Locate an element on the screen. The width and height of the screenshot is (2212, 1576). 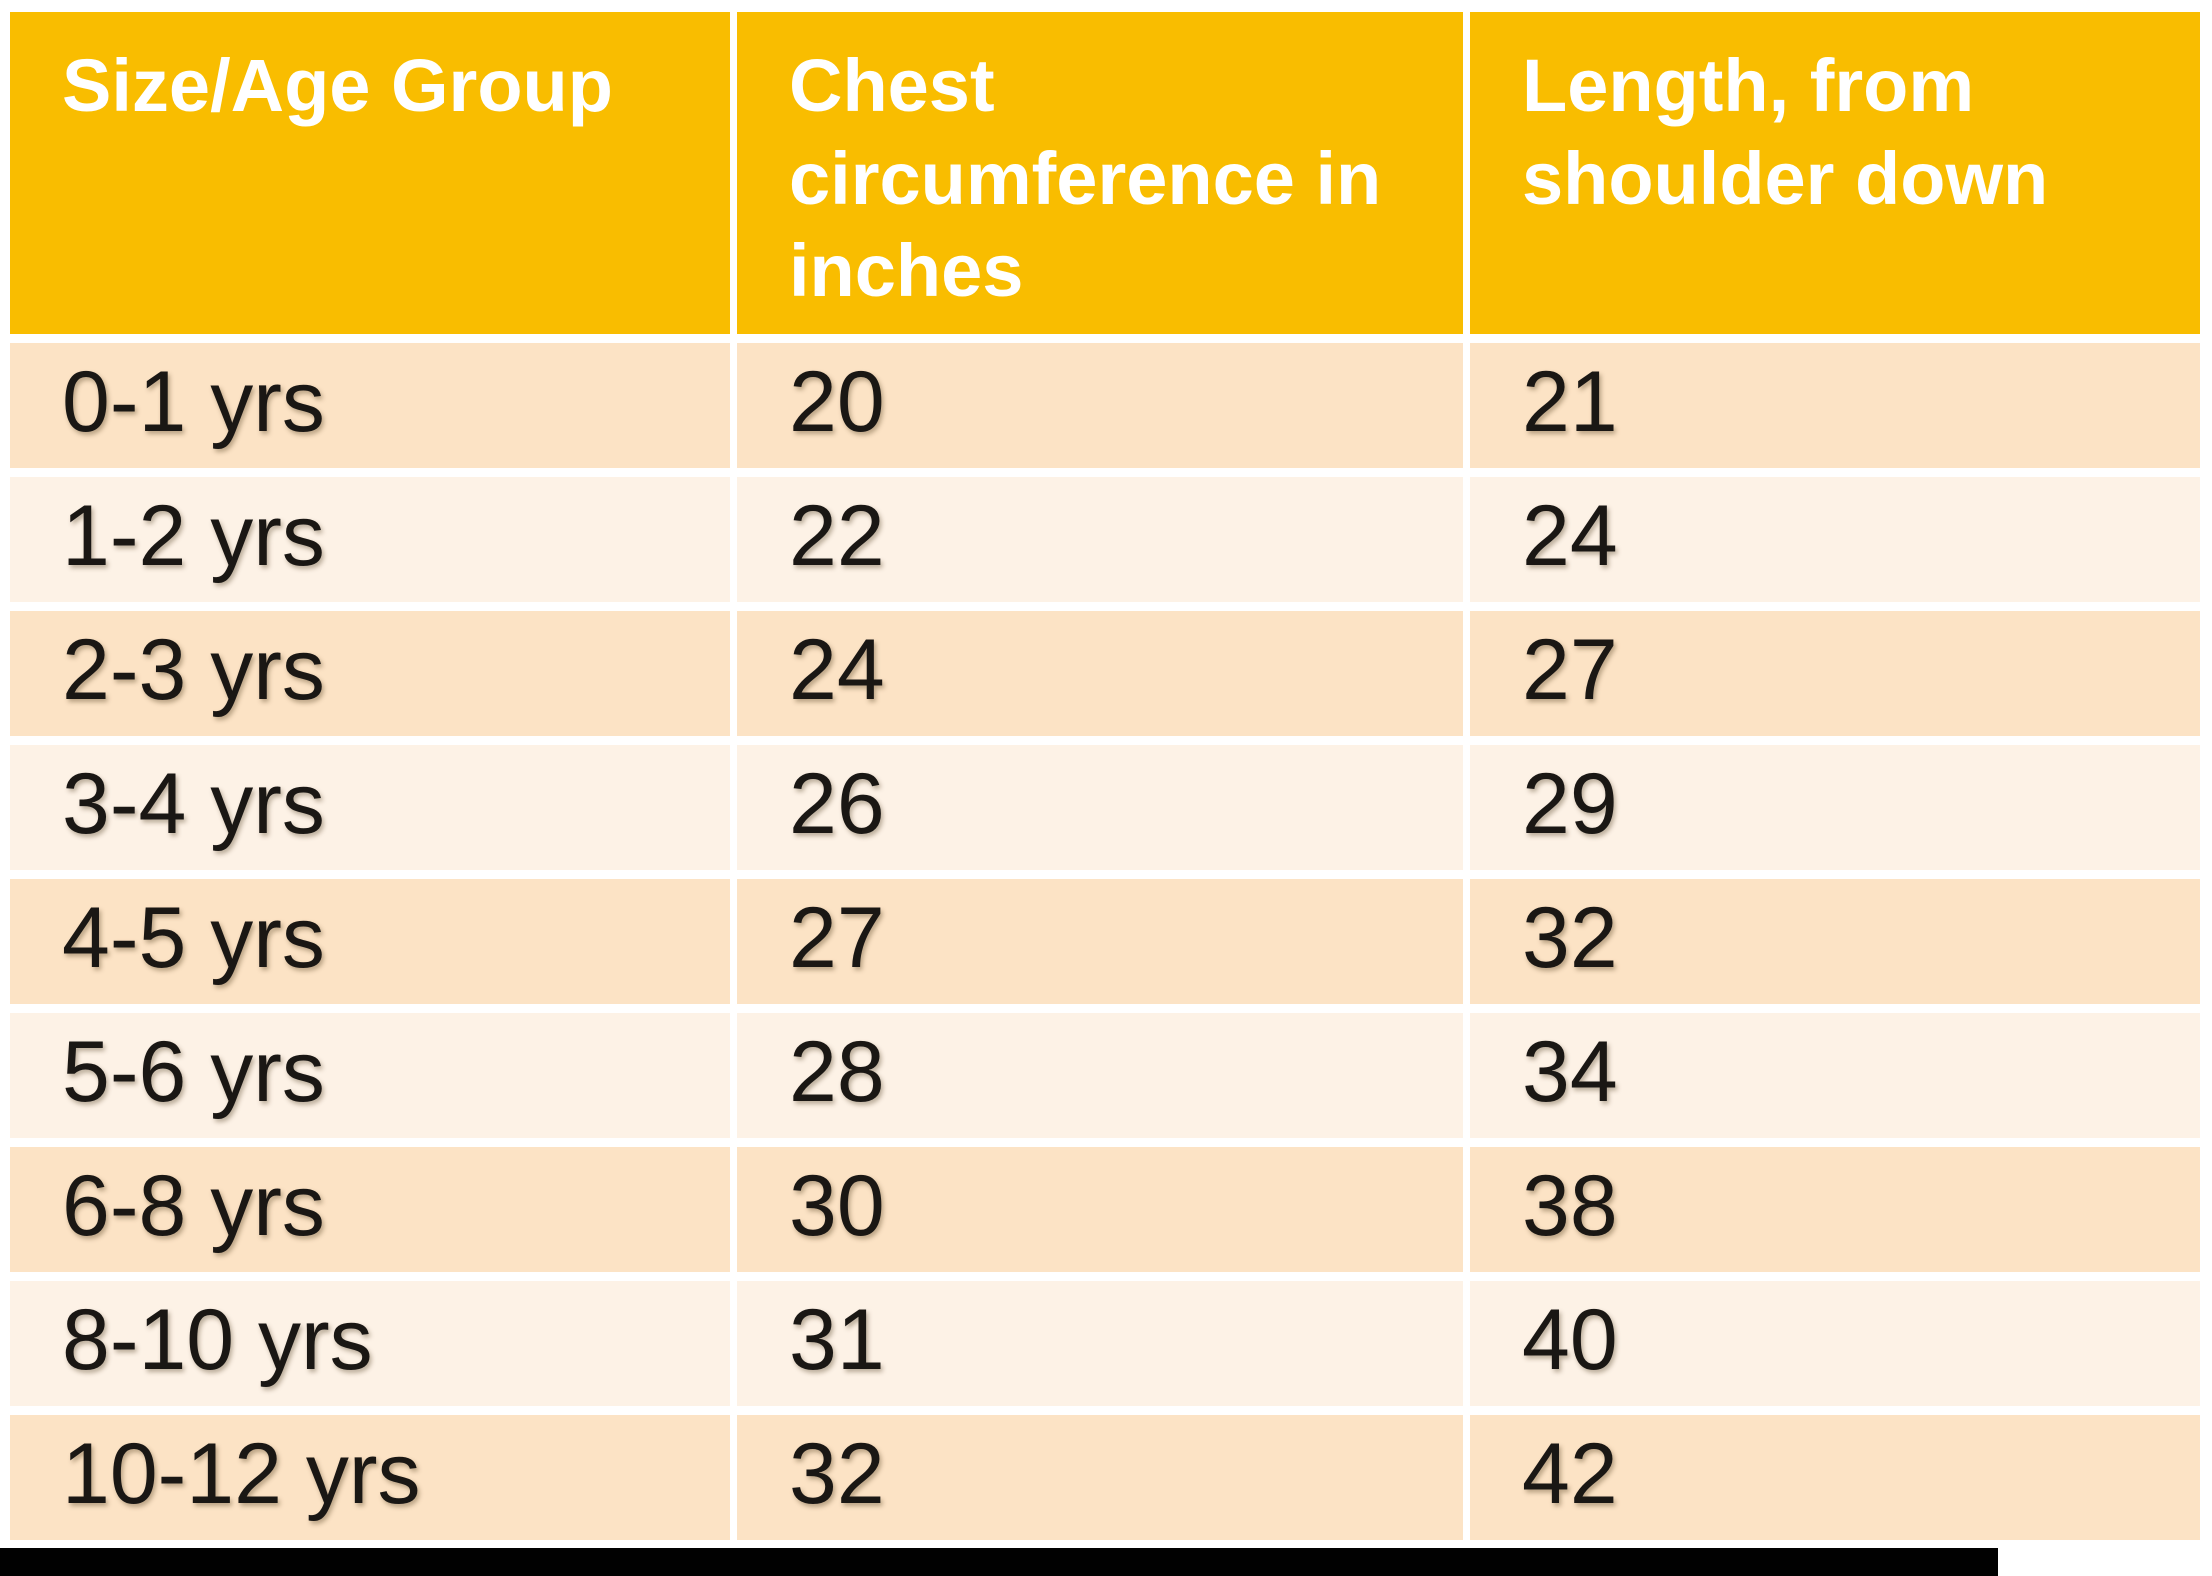
table-row: 3-4 yrs 26 29 is located at coordinates (1105, 807).